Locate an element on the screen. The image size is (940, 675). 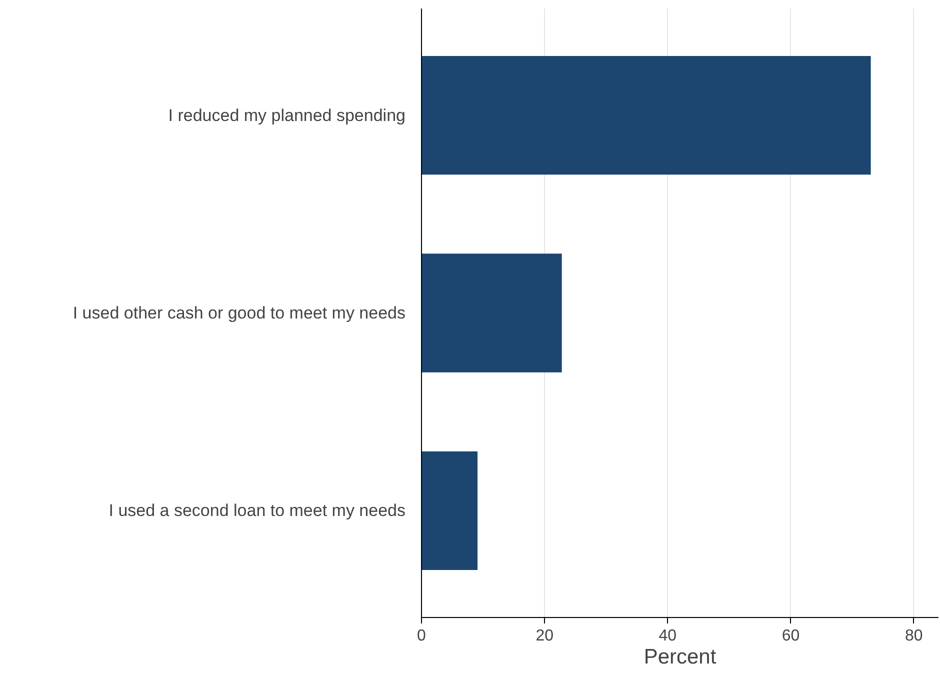
y-tick-label: I used a second loan to meet my needs is located at coordinates (257, 510).